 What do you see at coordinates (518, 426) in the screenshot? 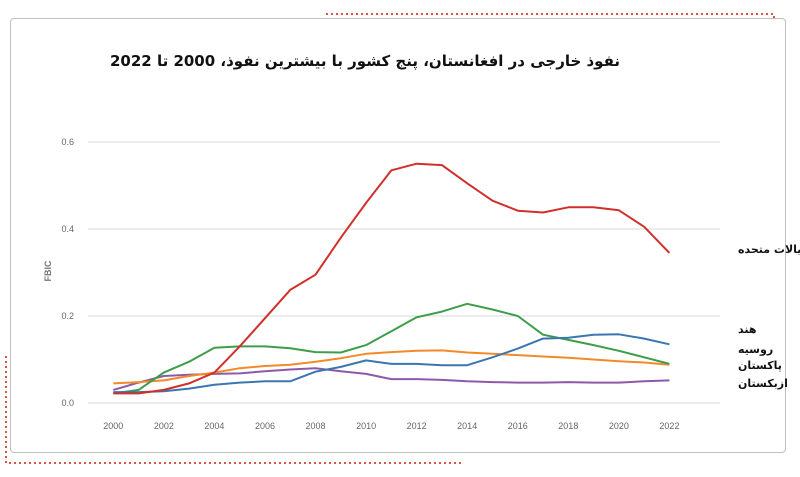
I see `x-tick-label: 2016` at bounding box center [518, 426].